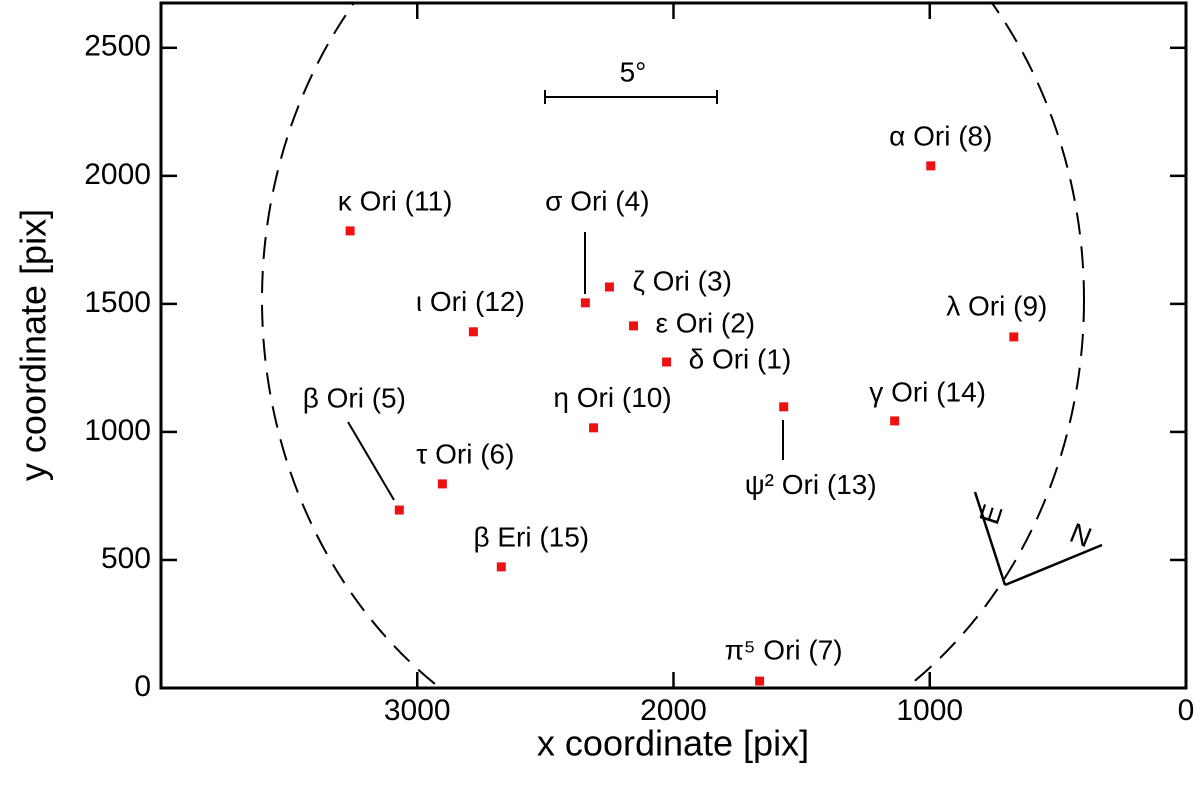 This screenshot has height=791, width=1200. Describe the element at coordinates (1186, 710) in the screenshot. I see `x-tick-label: 0` at that location.